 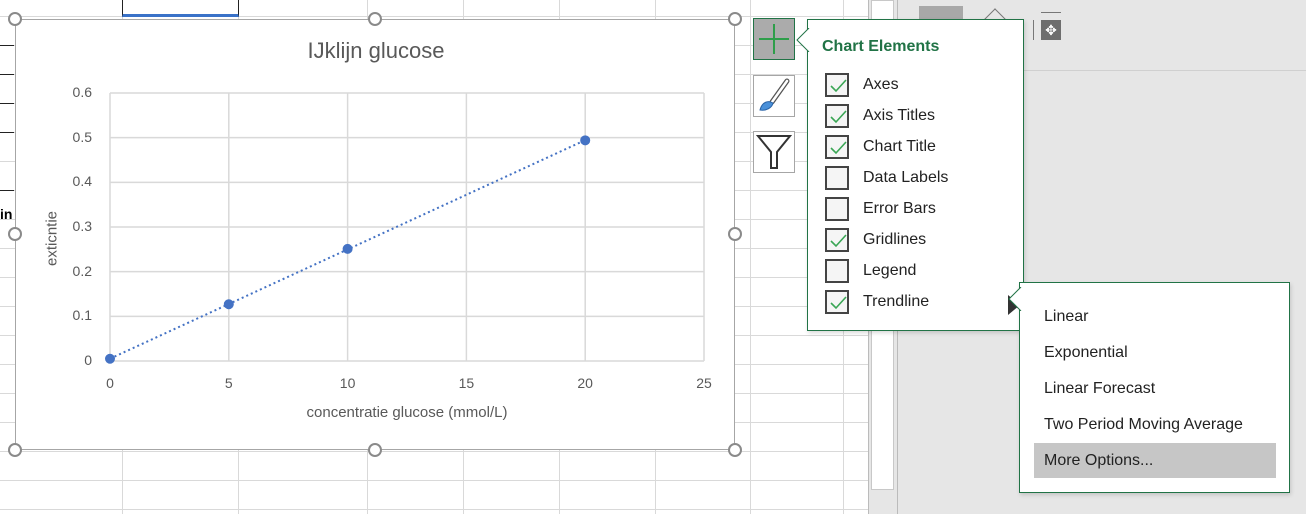 I want to click on chart-element-label: Axis Titles, so click(x=899, y=115).